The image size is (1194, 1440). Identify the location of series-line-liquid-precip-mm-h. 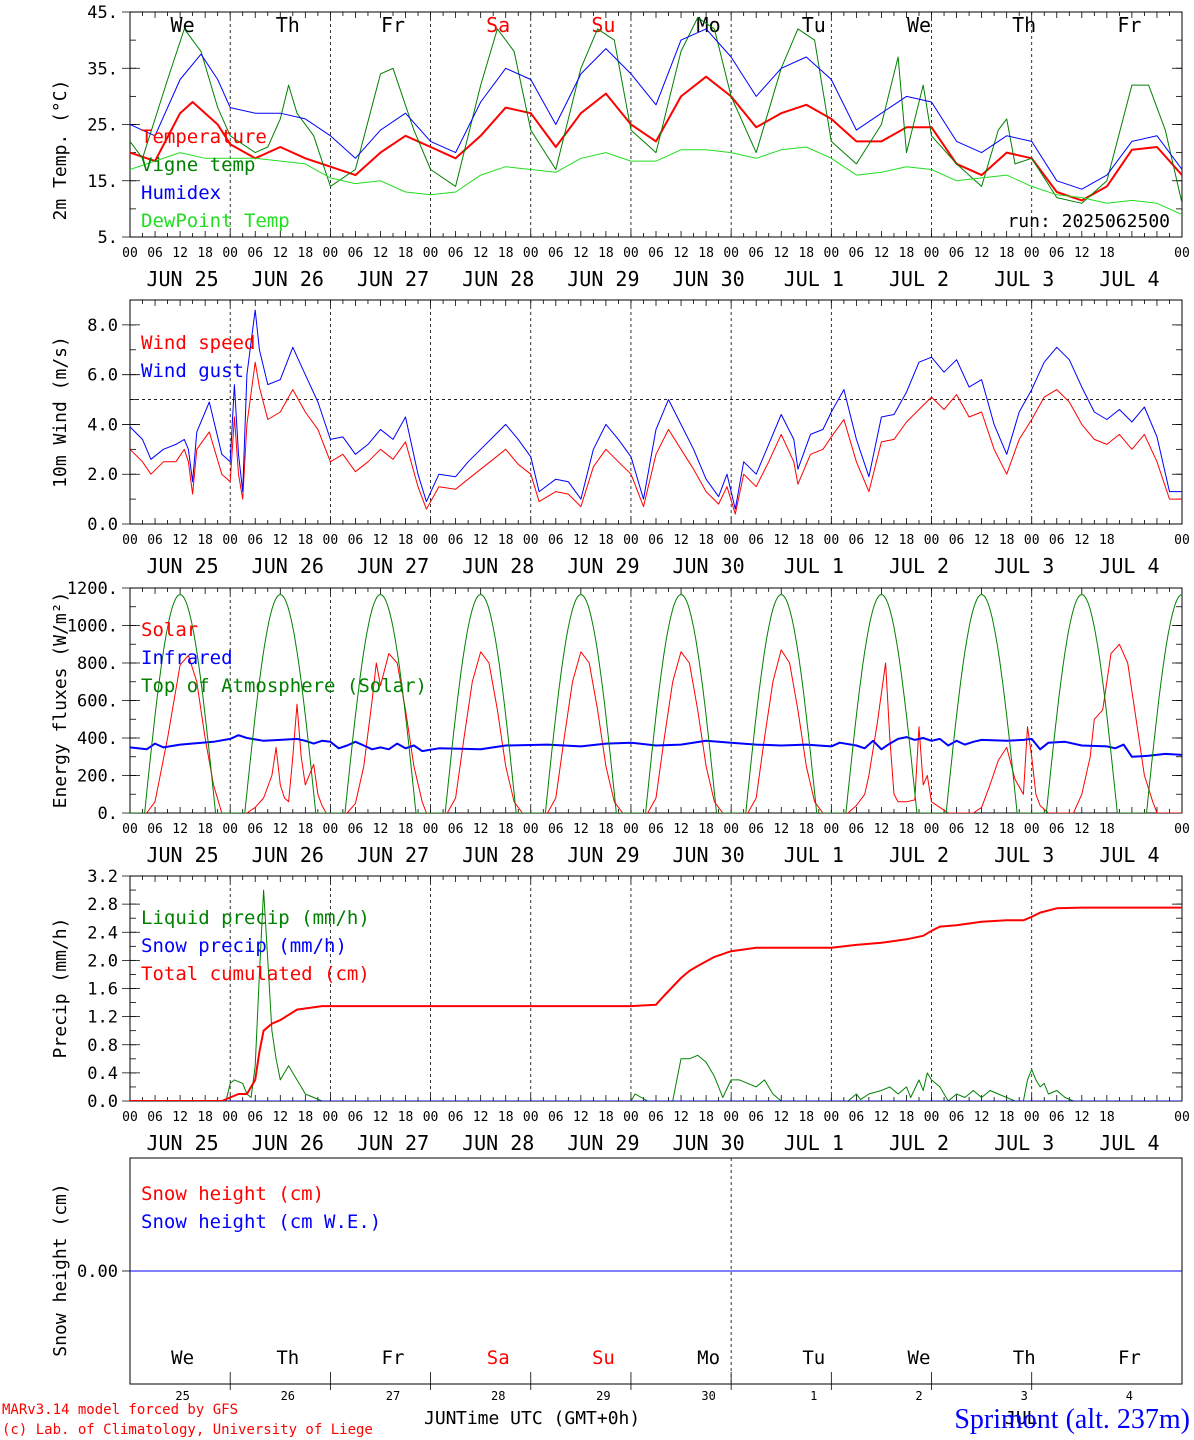
(656, 995).